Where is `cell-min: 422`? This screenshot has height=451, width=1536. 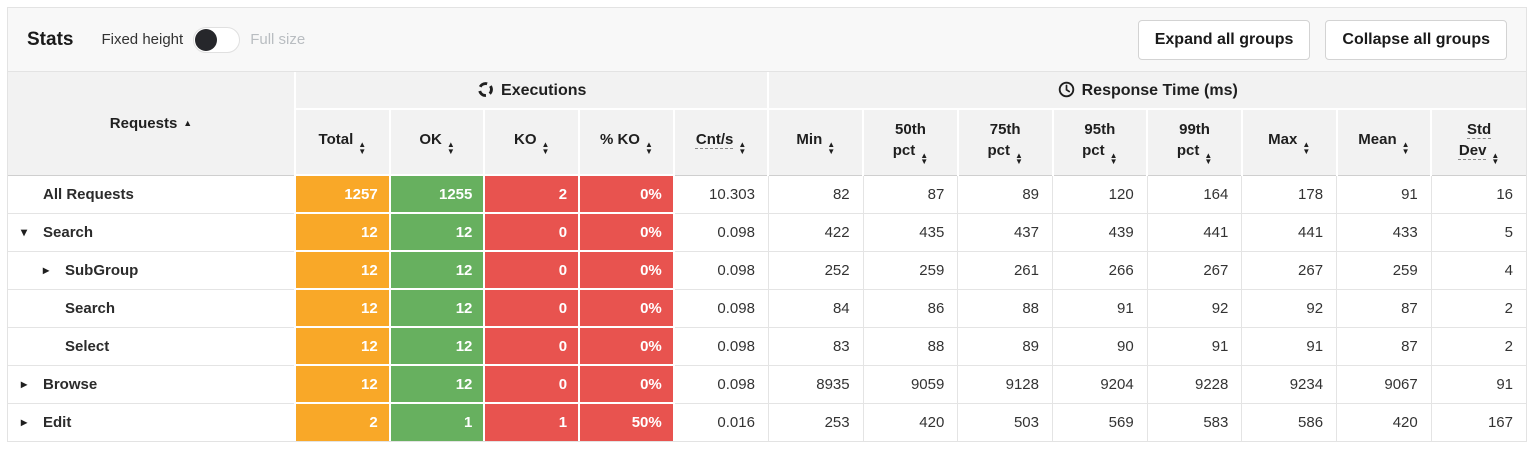
cell-min: 422 is located at coordinates (815, 232).